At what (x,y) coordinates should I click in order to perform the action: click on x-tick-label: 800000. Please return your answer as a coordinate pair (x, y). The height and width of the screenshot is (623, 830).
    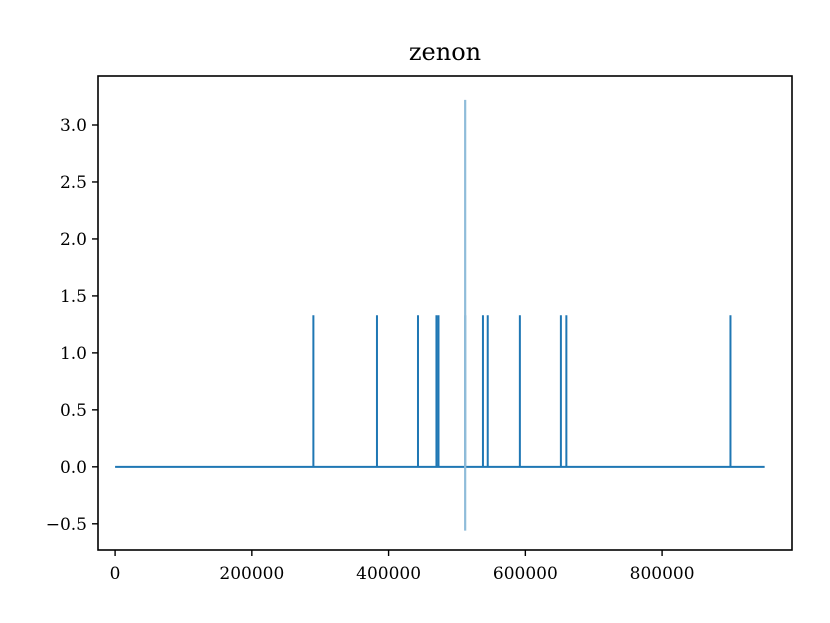
    Looking at the image, I should click on (662, 574).